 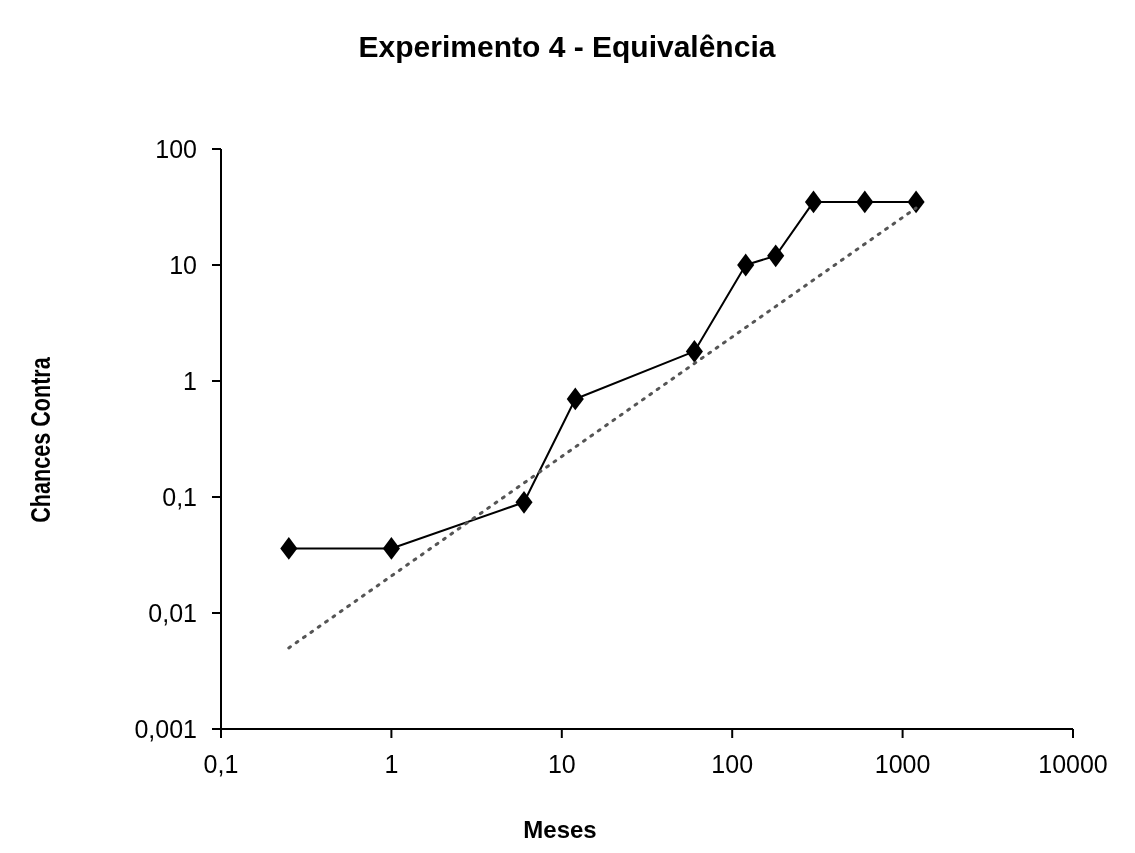 I want to click on y-tick-label: 0,001, so click(x=165, y=729).